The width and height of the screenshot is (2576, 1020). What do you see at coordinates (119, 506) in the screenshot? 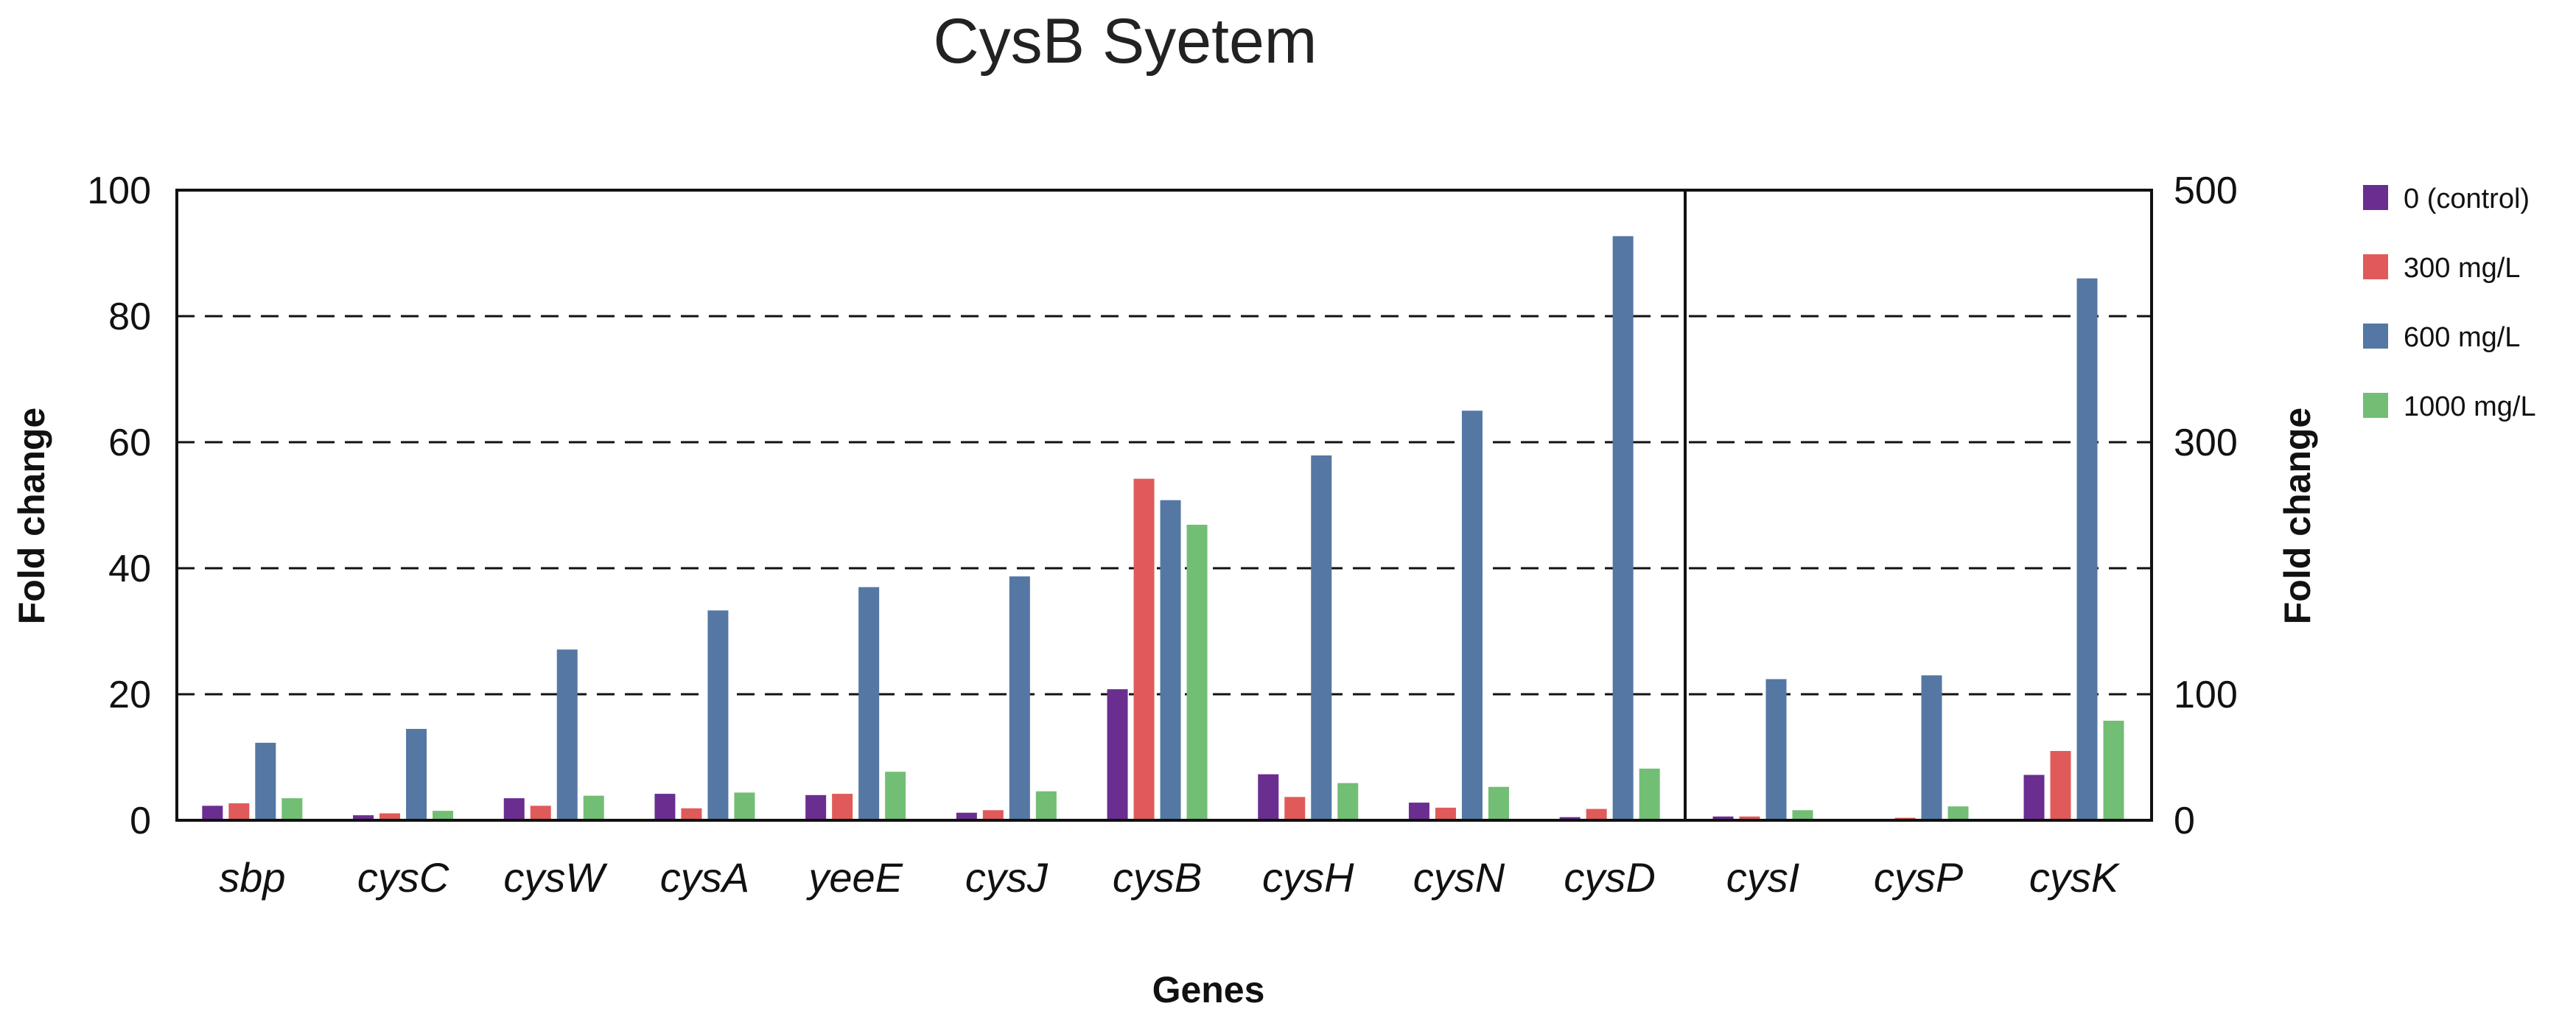
I see `left-y-axis: 0 20 40 60 80 100` at bounding box center [119, 506].